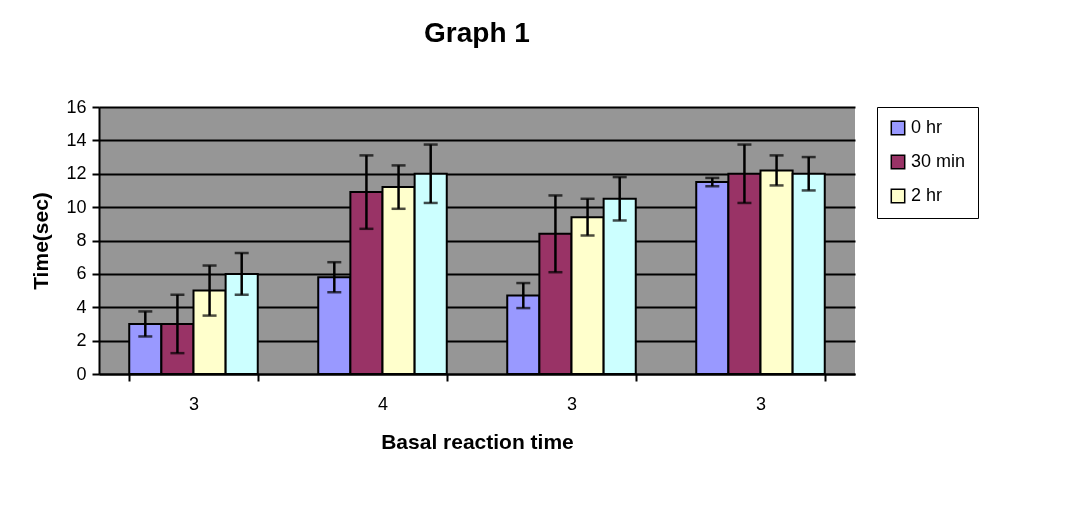  What do you see at coordinates (41, 241) in the screenshot?
I see `y-axis-title: Time(sec)` at bounding box center [41, 241].